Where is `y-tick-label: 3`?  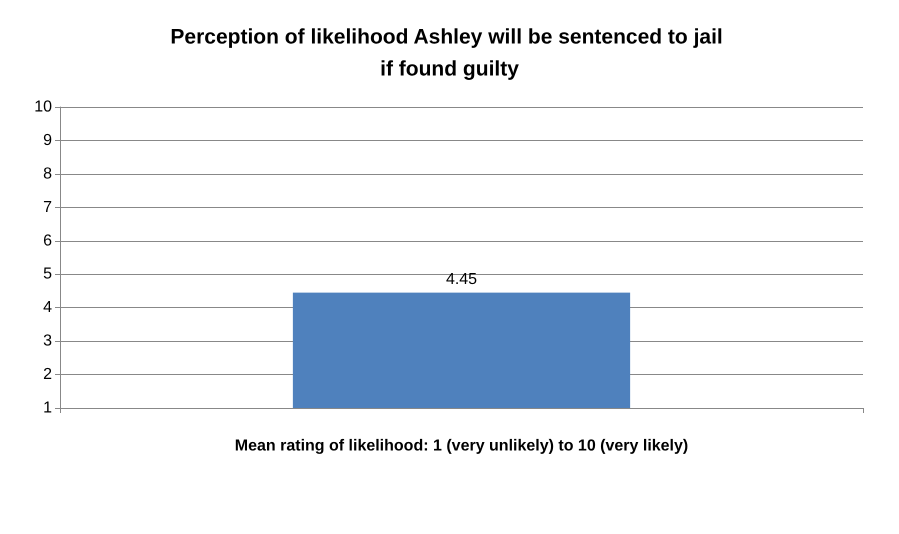
y-tick-label: 3 is located at coordinates (47, 341).